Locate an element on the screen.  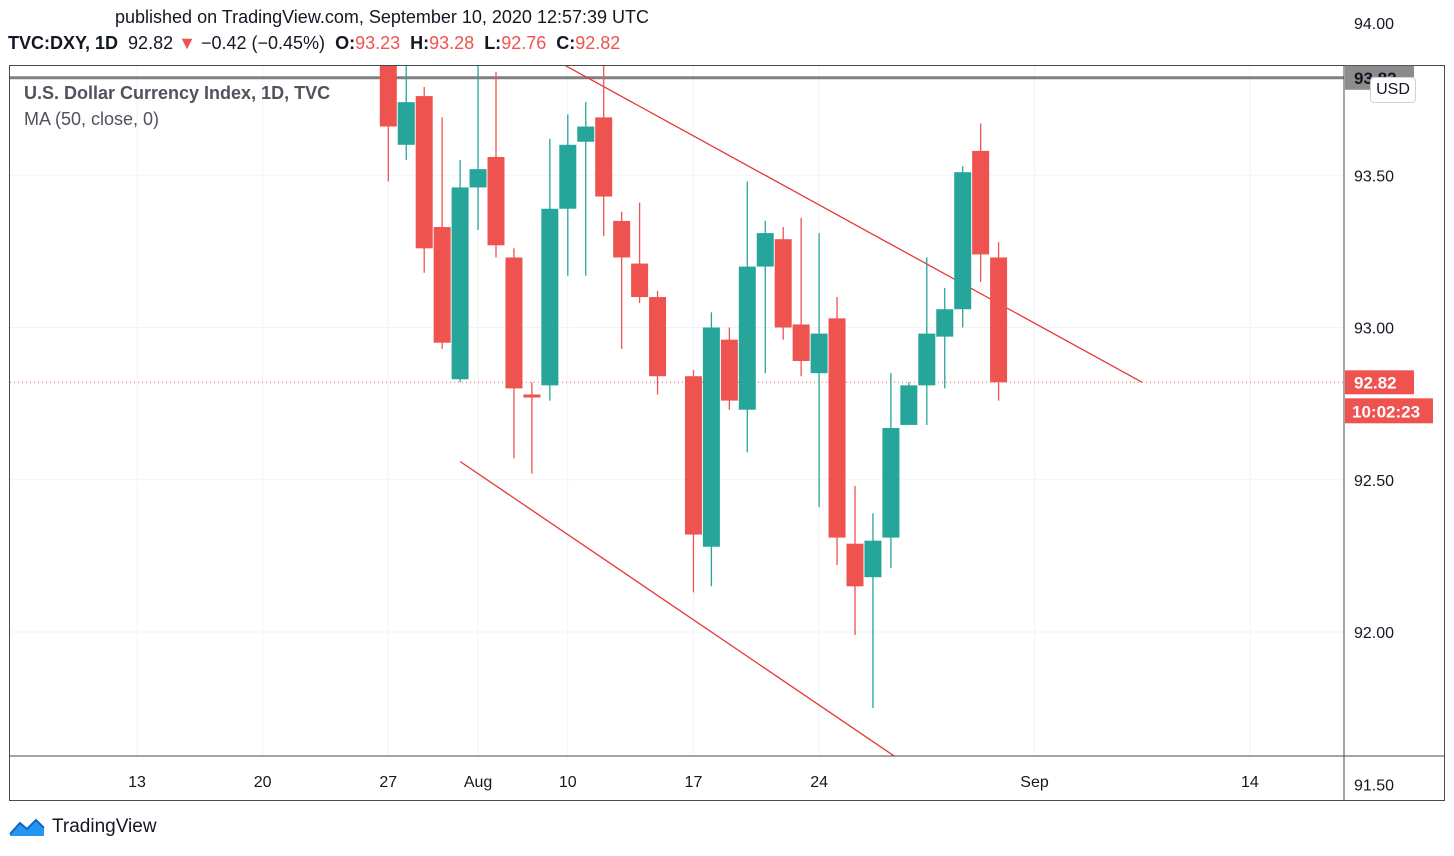
price-change: −0.42 (−0.45%) is located at coordinates (263, 43).